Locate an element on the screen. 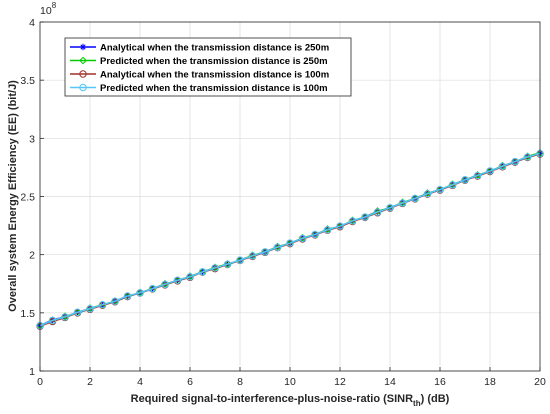 The image size is (550, 414). y-tick-label: 3.5 is located at coordinates (27, 81).